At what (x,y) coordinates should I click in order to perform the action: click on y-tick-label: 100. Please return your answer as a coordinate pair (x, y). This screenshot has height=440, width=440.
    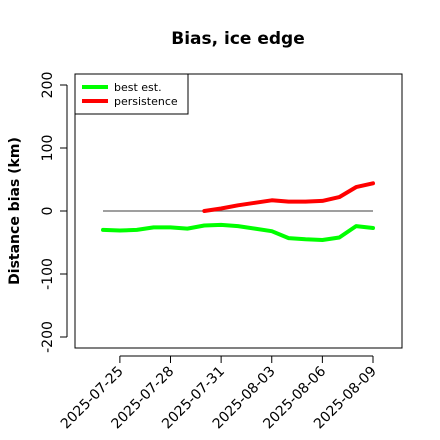
    Looking at the image, I should click on (48, 148).